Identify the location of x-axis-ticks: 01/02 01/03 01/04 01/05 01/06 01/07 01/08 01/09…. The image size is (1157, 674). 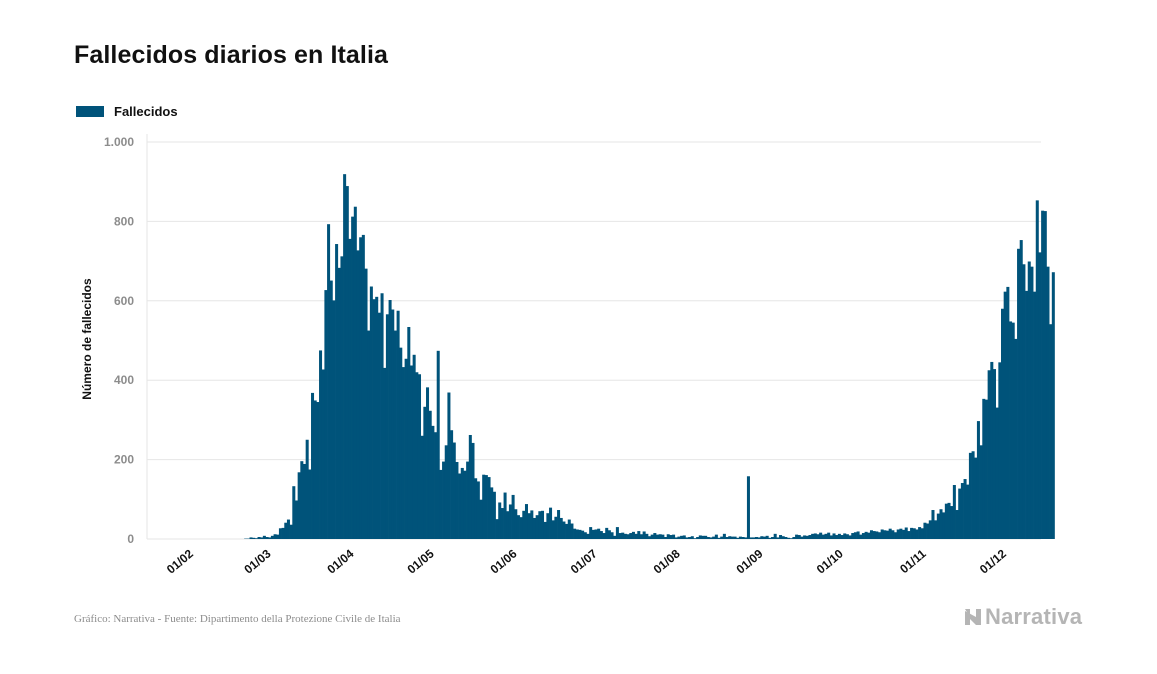
(586, 561).